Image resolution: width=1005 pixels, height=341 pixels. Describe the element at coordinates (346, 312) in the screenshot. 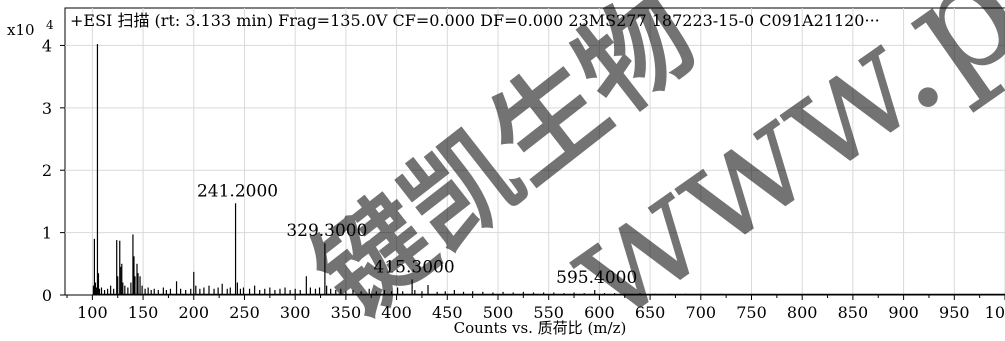

I see `x-tick-label: 350` at that location.